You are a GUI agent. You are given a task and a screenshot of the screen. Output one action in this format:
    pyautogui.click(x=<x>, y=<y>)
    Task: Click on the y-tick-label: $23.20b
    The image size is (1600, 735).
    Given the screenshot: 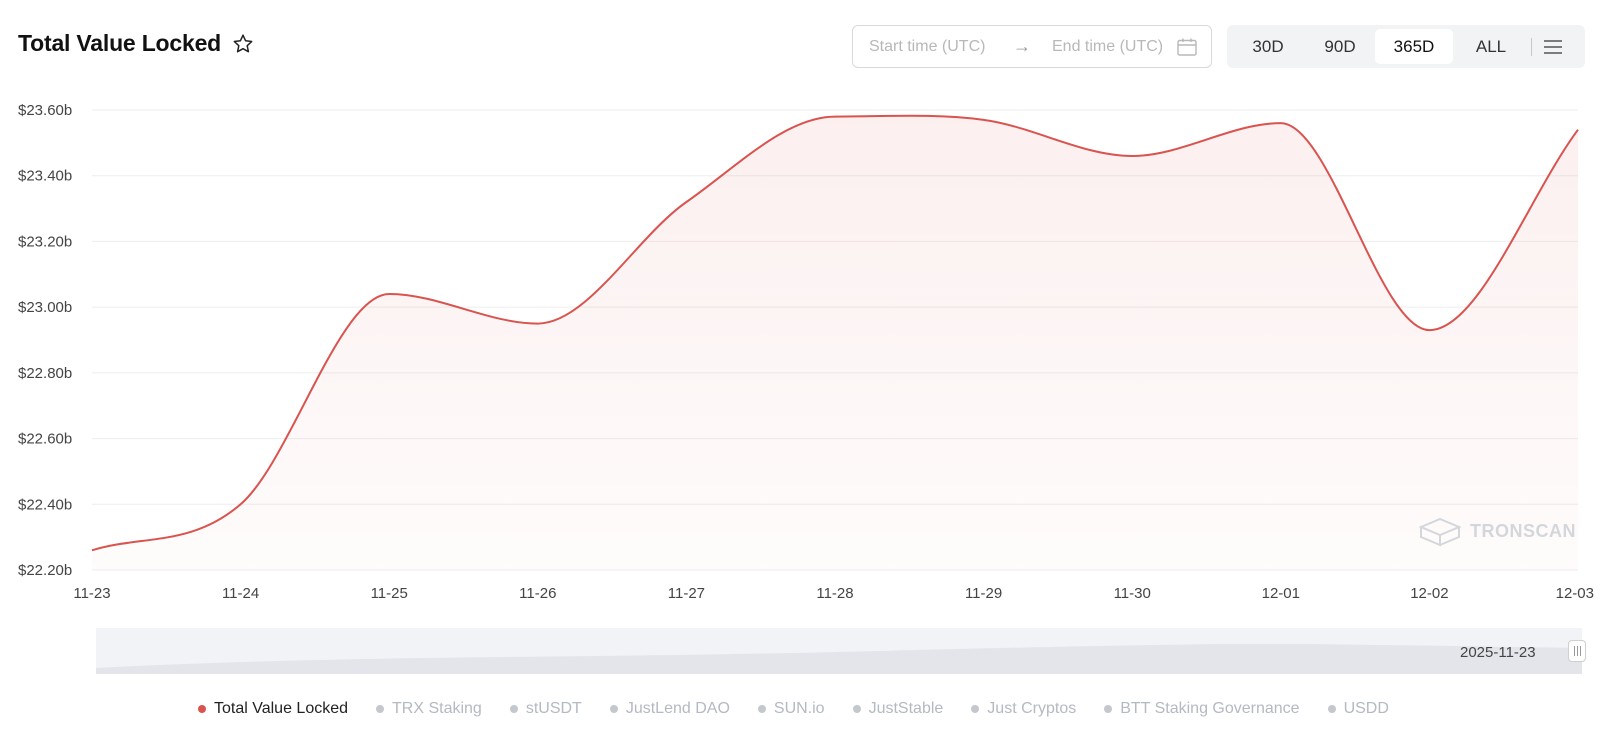 What is the action you would take?
    pyautogui.click(x=45, y=241)
    